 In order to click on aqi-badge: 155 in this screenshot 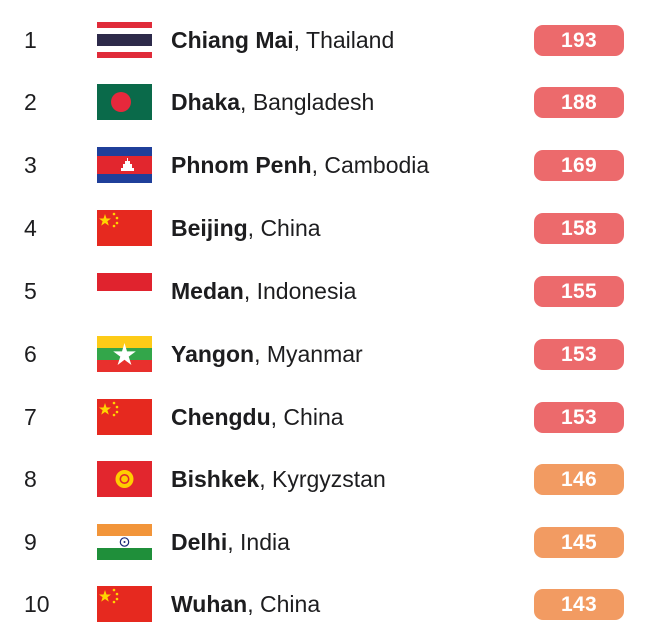, I will do `click(579, 291)`.